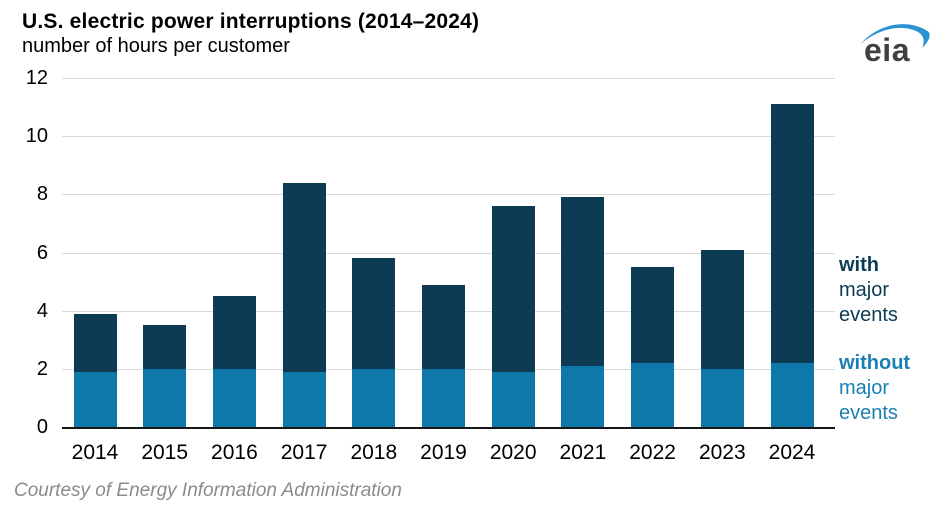 The width and height of the screenshot is (951, 515). I want to click on bar-2015, so click(165, 376).